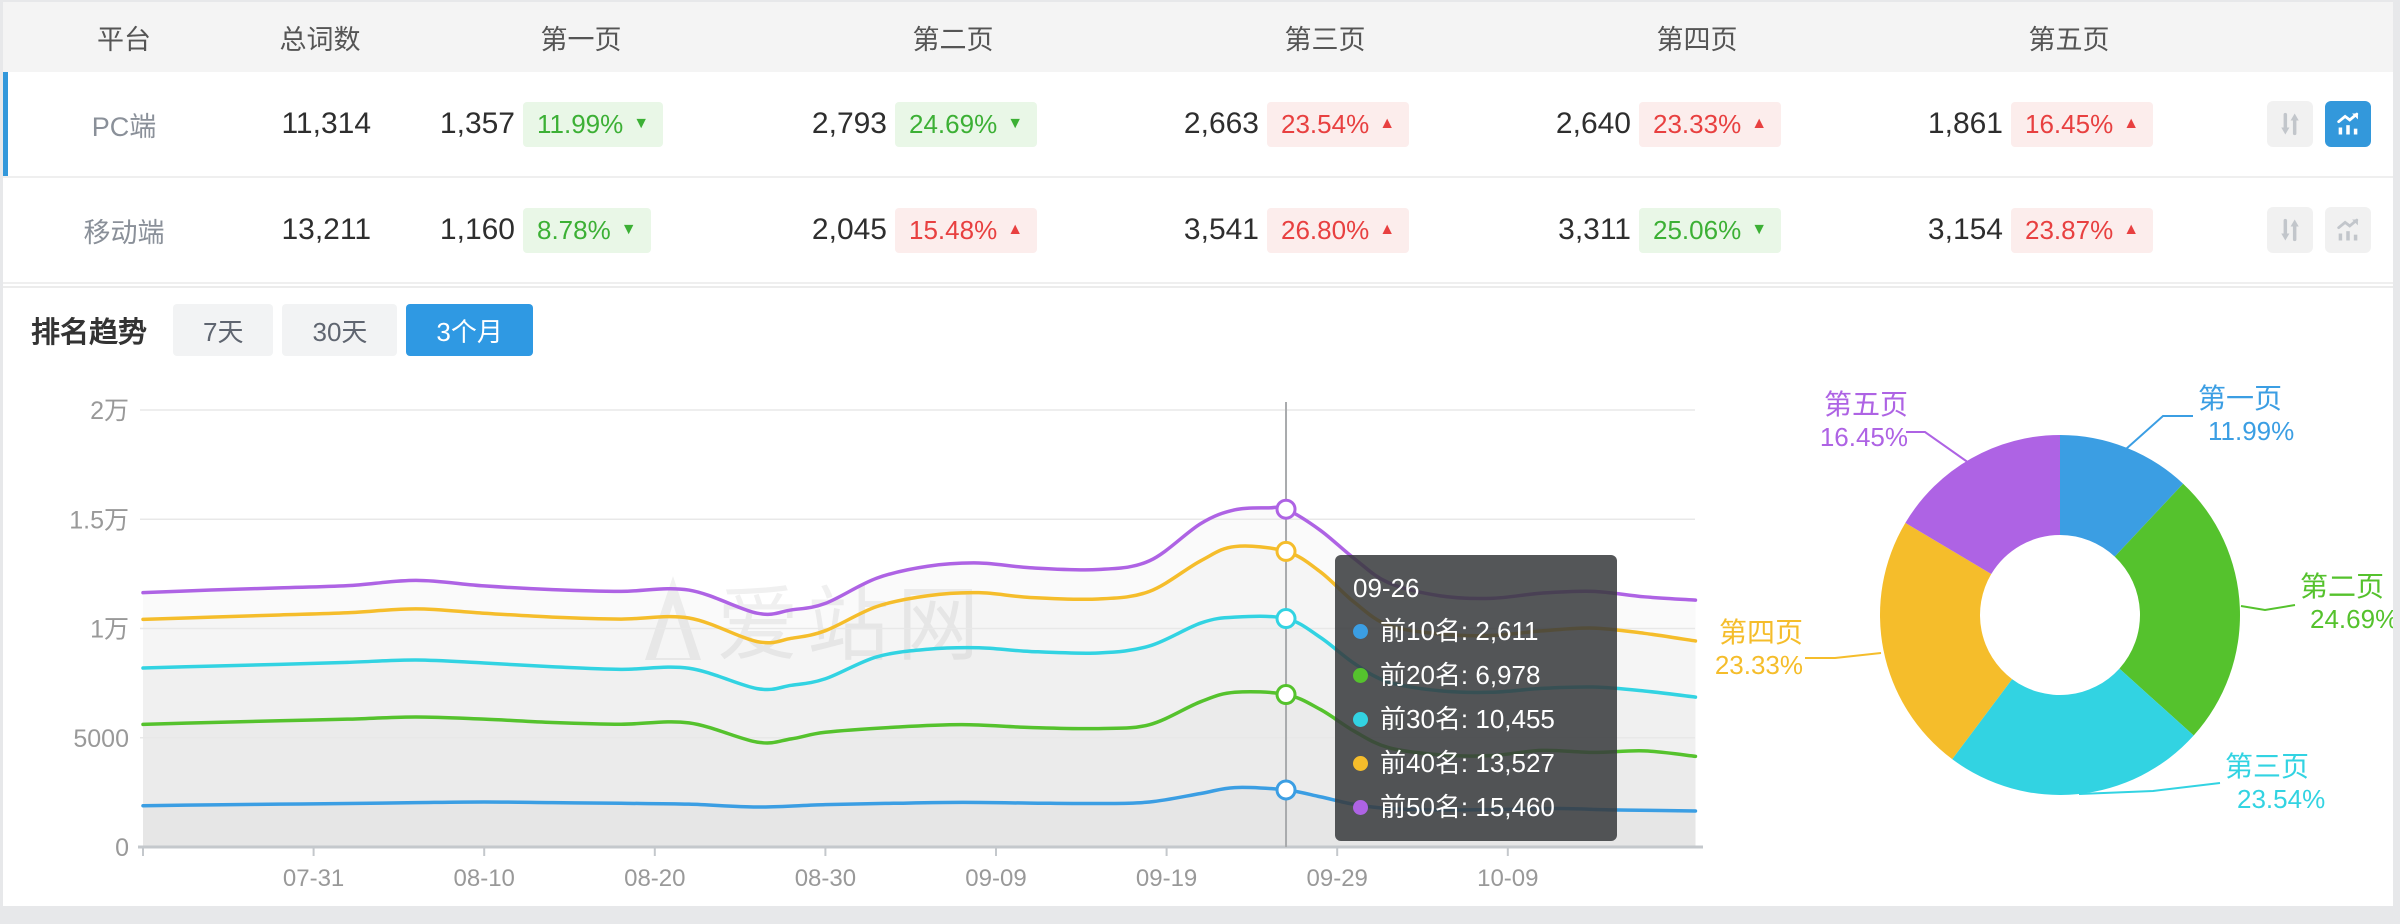 The image size is (2400, 924). I want to click on crosshair-marker-前50名, so click(1286, 509).